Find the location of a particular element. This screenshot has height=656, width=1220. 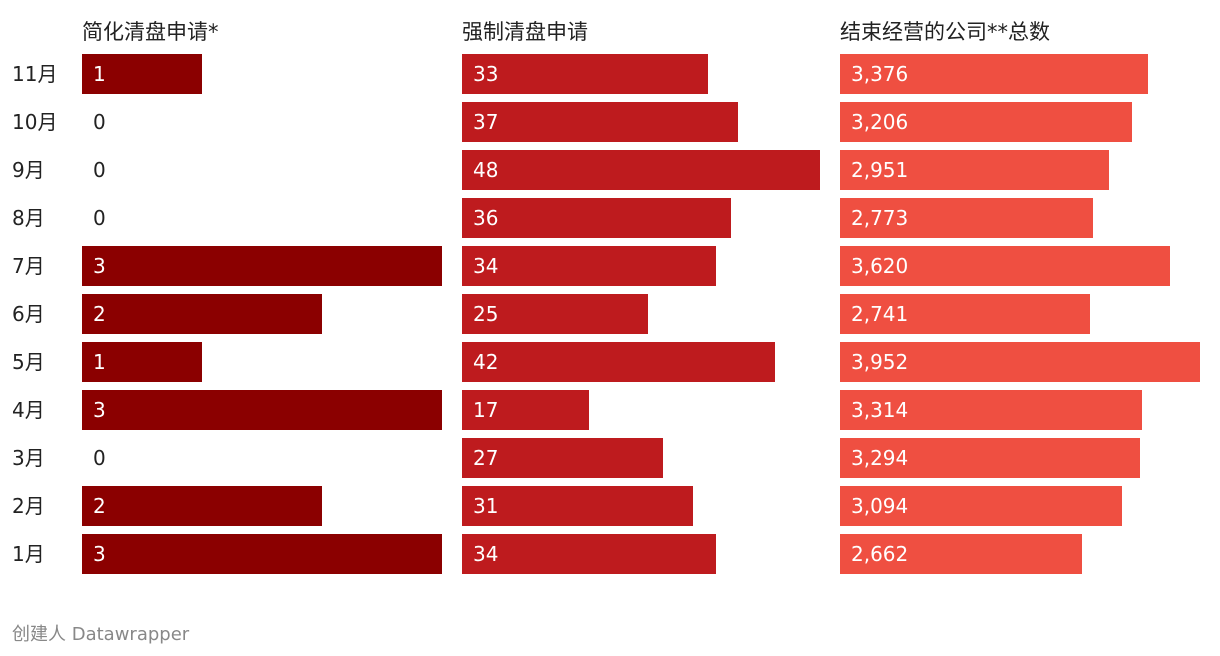

month-label: 6月 is located at coordinates (28, 314).